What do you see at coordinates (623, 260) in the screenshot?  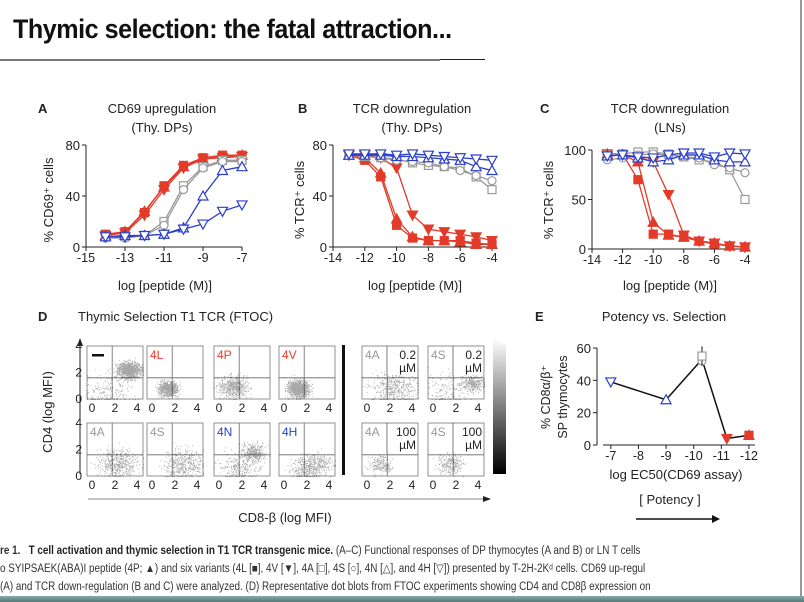 I see `x-tick-label: -12` at bounding box center [623, 260].